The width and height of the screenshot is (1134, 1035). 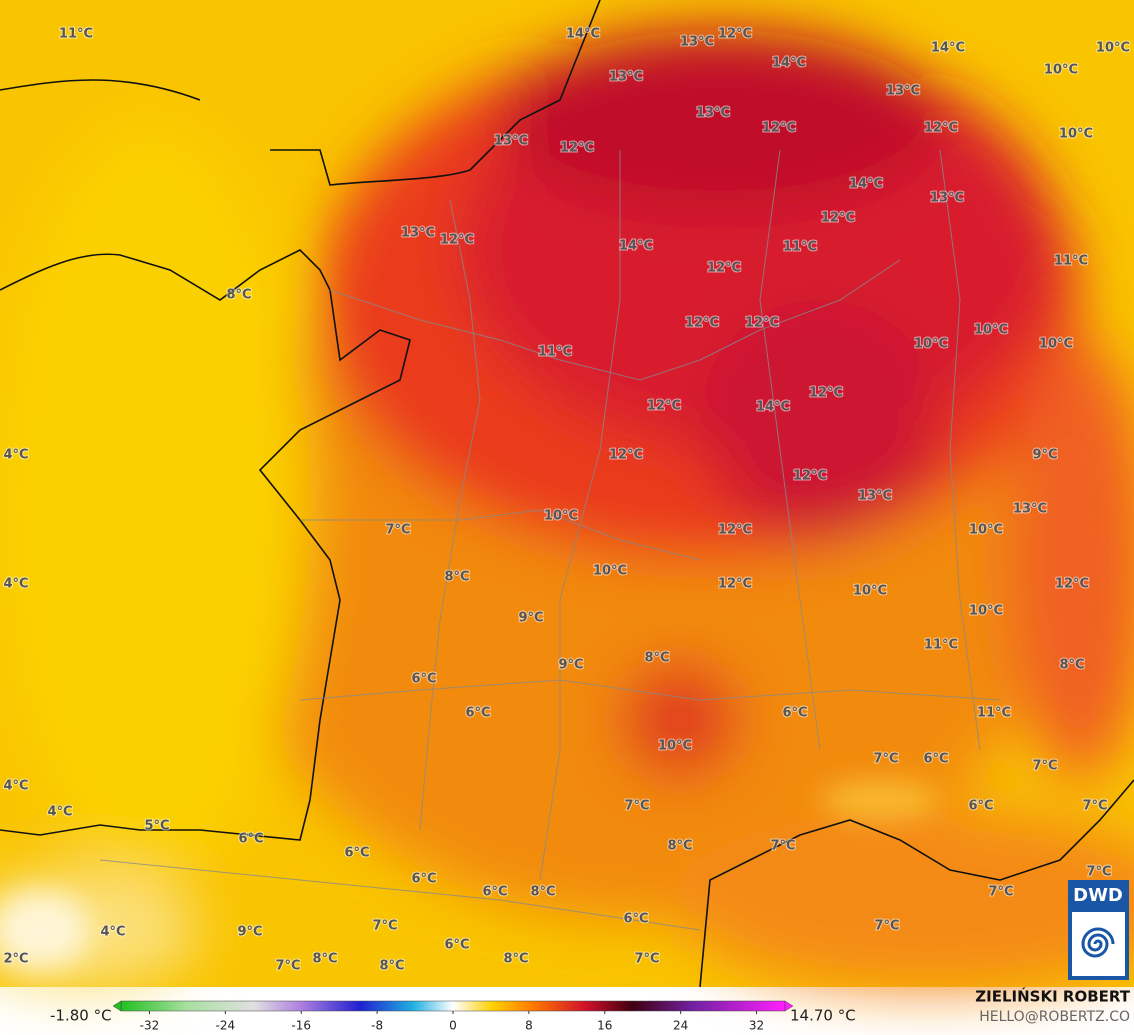 I want to click on temperature-label: 5°C, so click(x=156, y=826).